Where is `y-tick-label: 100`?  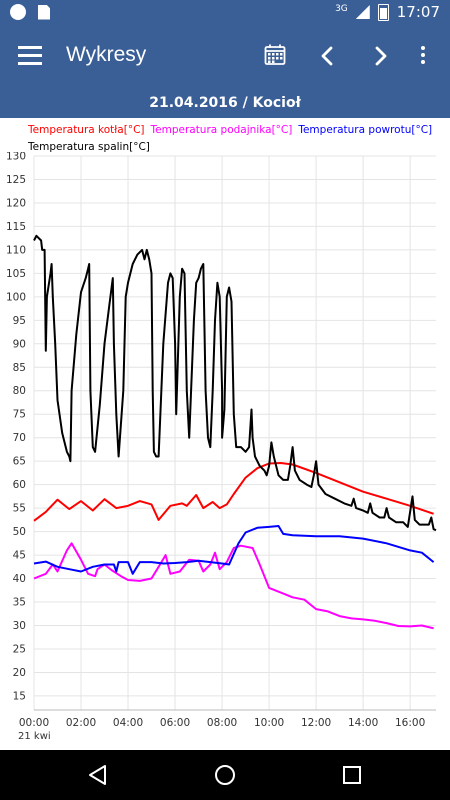
y-tick-label: 100 is located at coordinates (16, 297).